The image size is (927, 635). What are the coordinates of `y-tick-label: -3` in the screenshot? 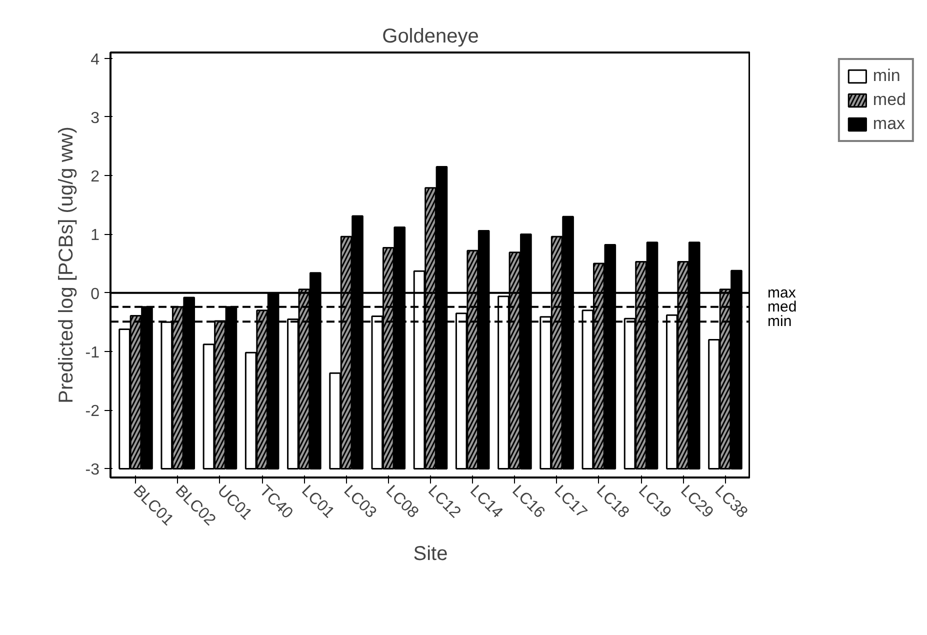 It's located at (92, 470).